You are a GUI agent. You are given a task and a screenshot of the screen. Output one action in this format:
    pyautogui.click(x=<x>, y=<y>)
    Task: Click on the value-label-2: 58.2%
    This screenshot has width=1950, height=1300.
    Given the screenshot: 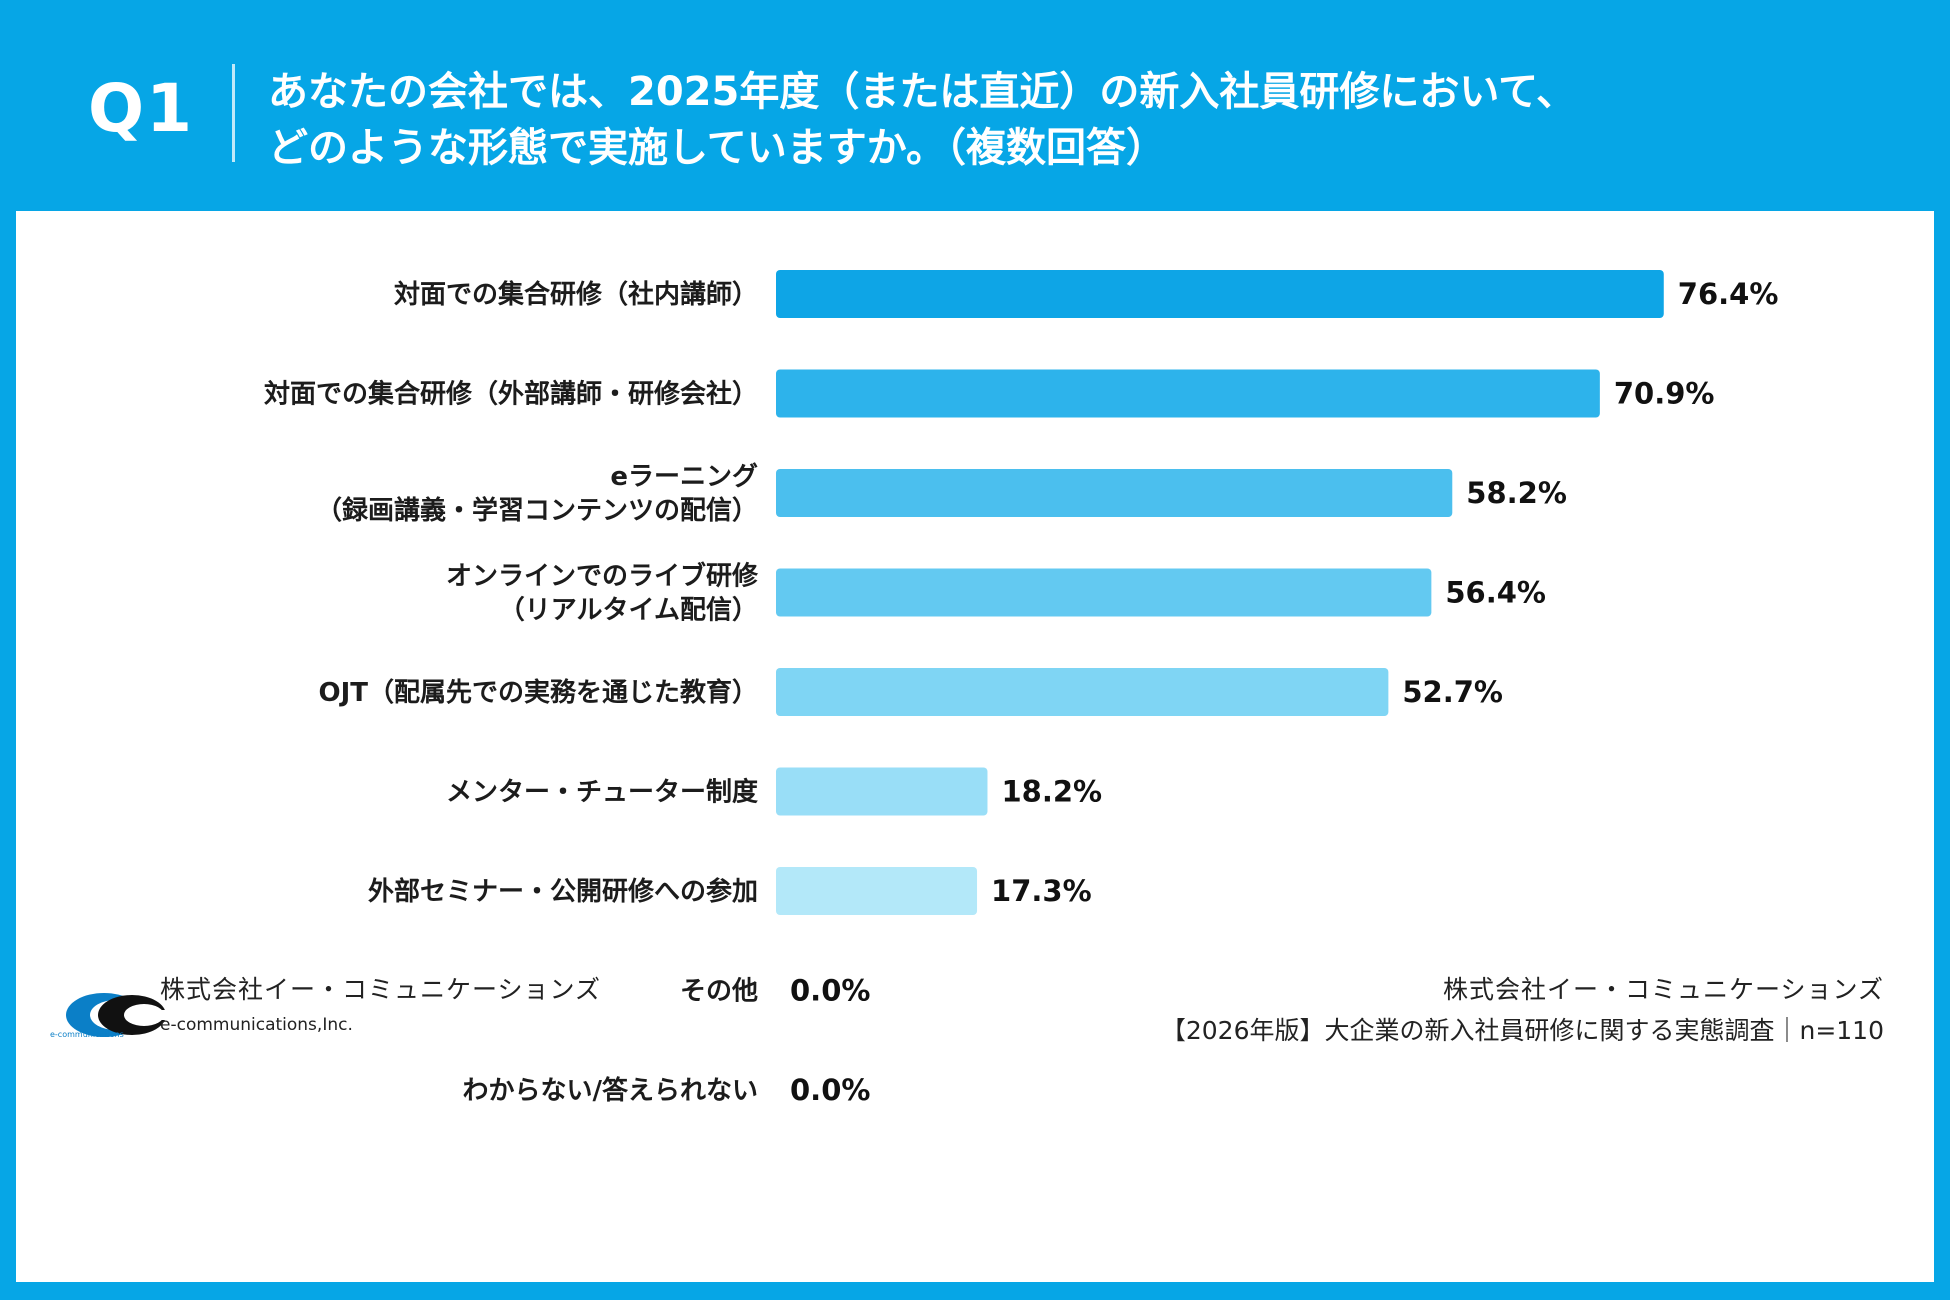 What is the action you would take?
    pyautogui.click(x=1516, y=493)
    